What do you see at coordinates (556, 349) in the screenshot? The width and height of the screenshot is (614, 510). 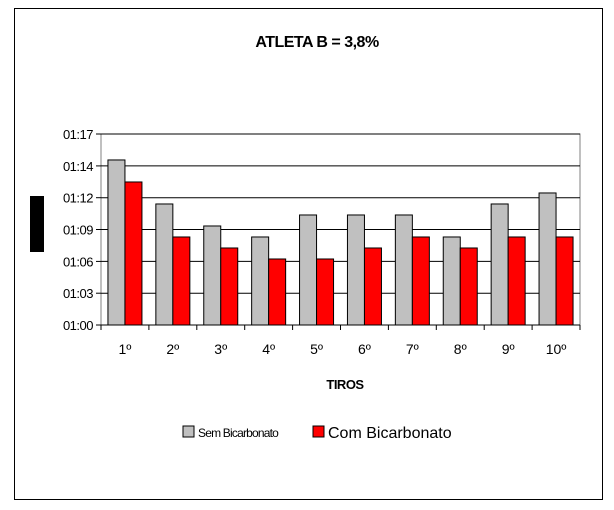 I see `x-tick-label: 10º` at bounding box center [556, 349].